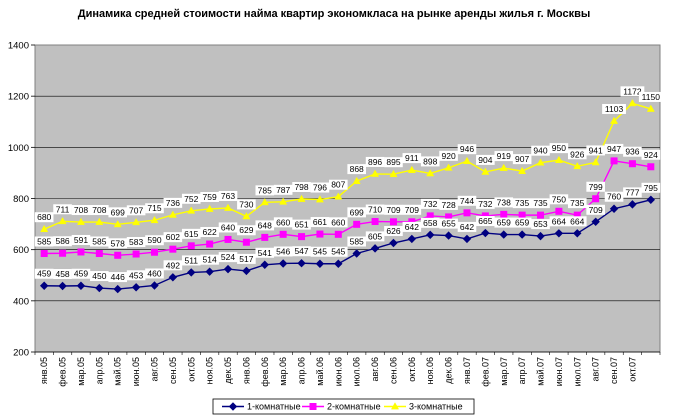 Image resolution: width=673 pixels, height=419 pixels. I want to click on x-tick-label: май.05, so click(118, 371).